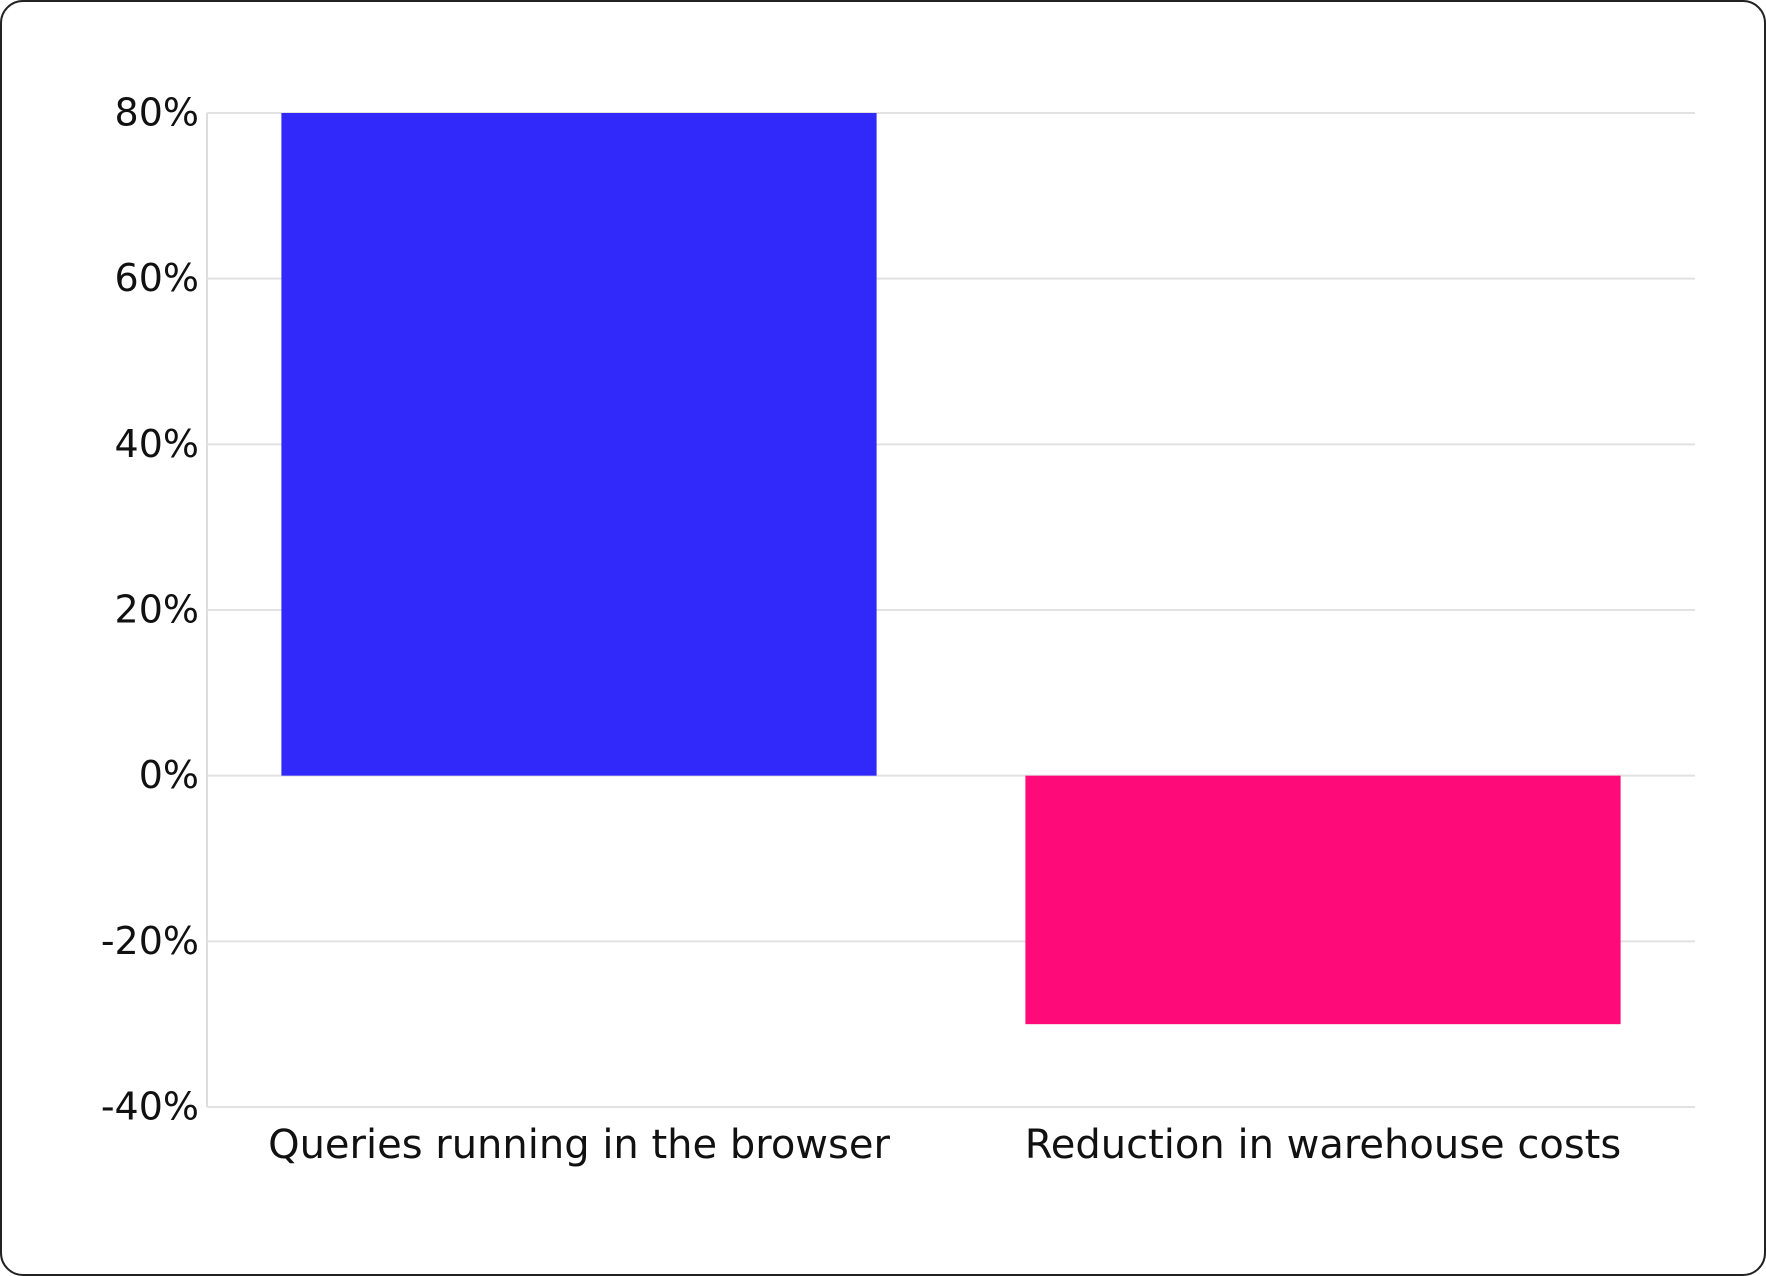 The height and width of the screenshot is (1276, 1766). What do you see at coordinates (157, 444) in the screenshot?
I see `y-tick-label: 40%` at bounding box center [157, 444].